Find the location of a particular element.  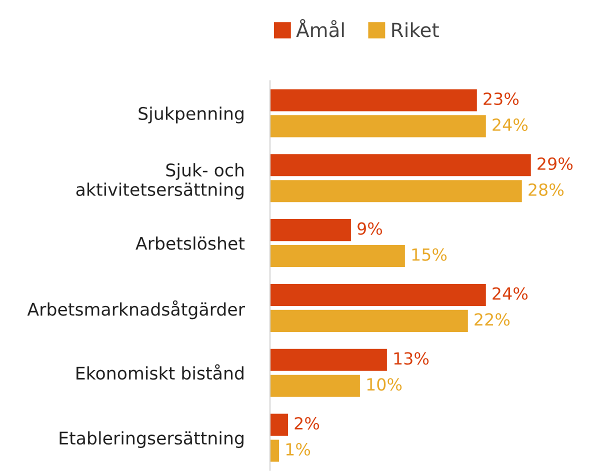

data-label: 13% is located at coordinates (411, 358).